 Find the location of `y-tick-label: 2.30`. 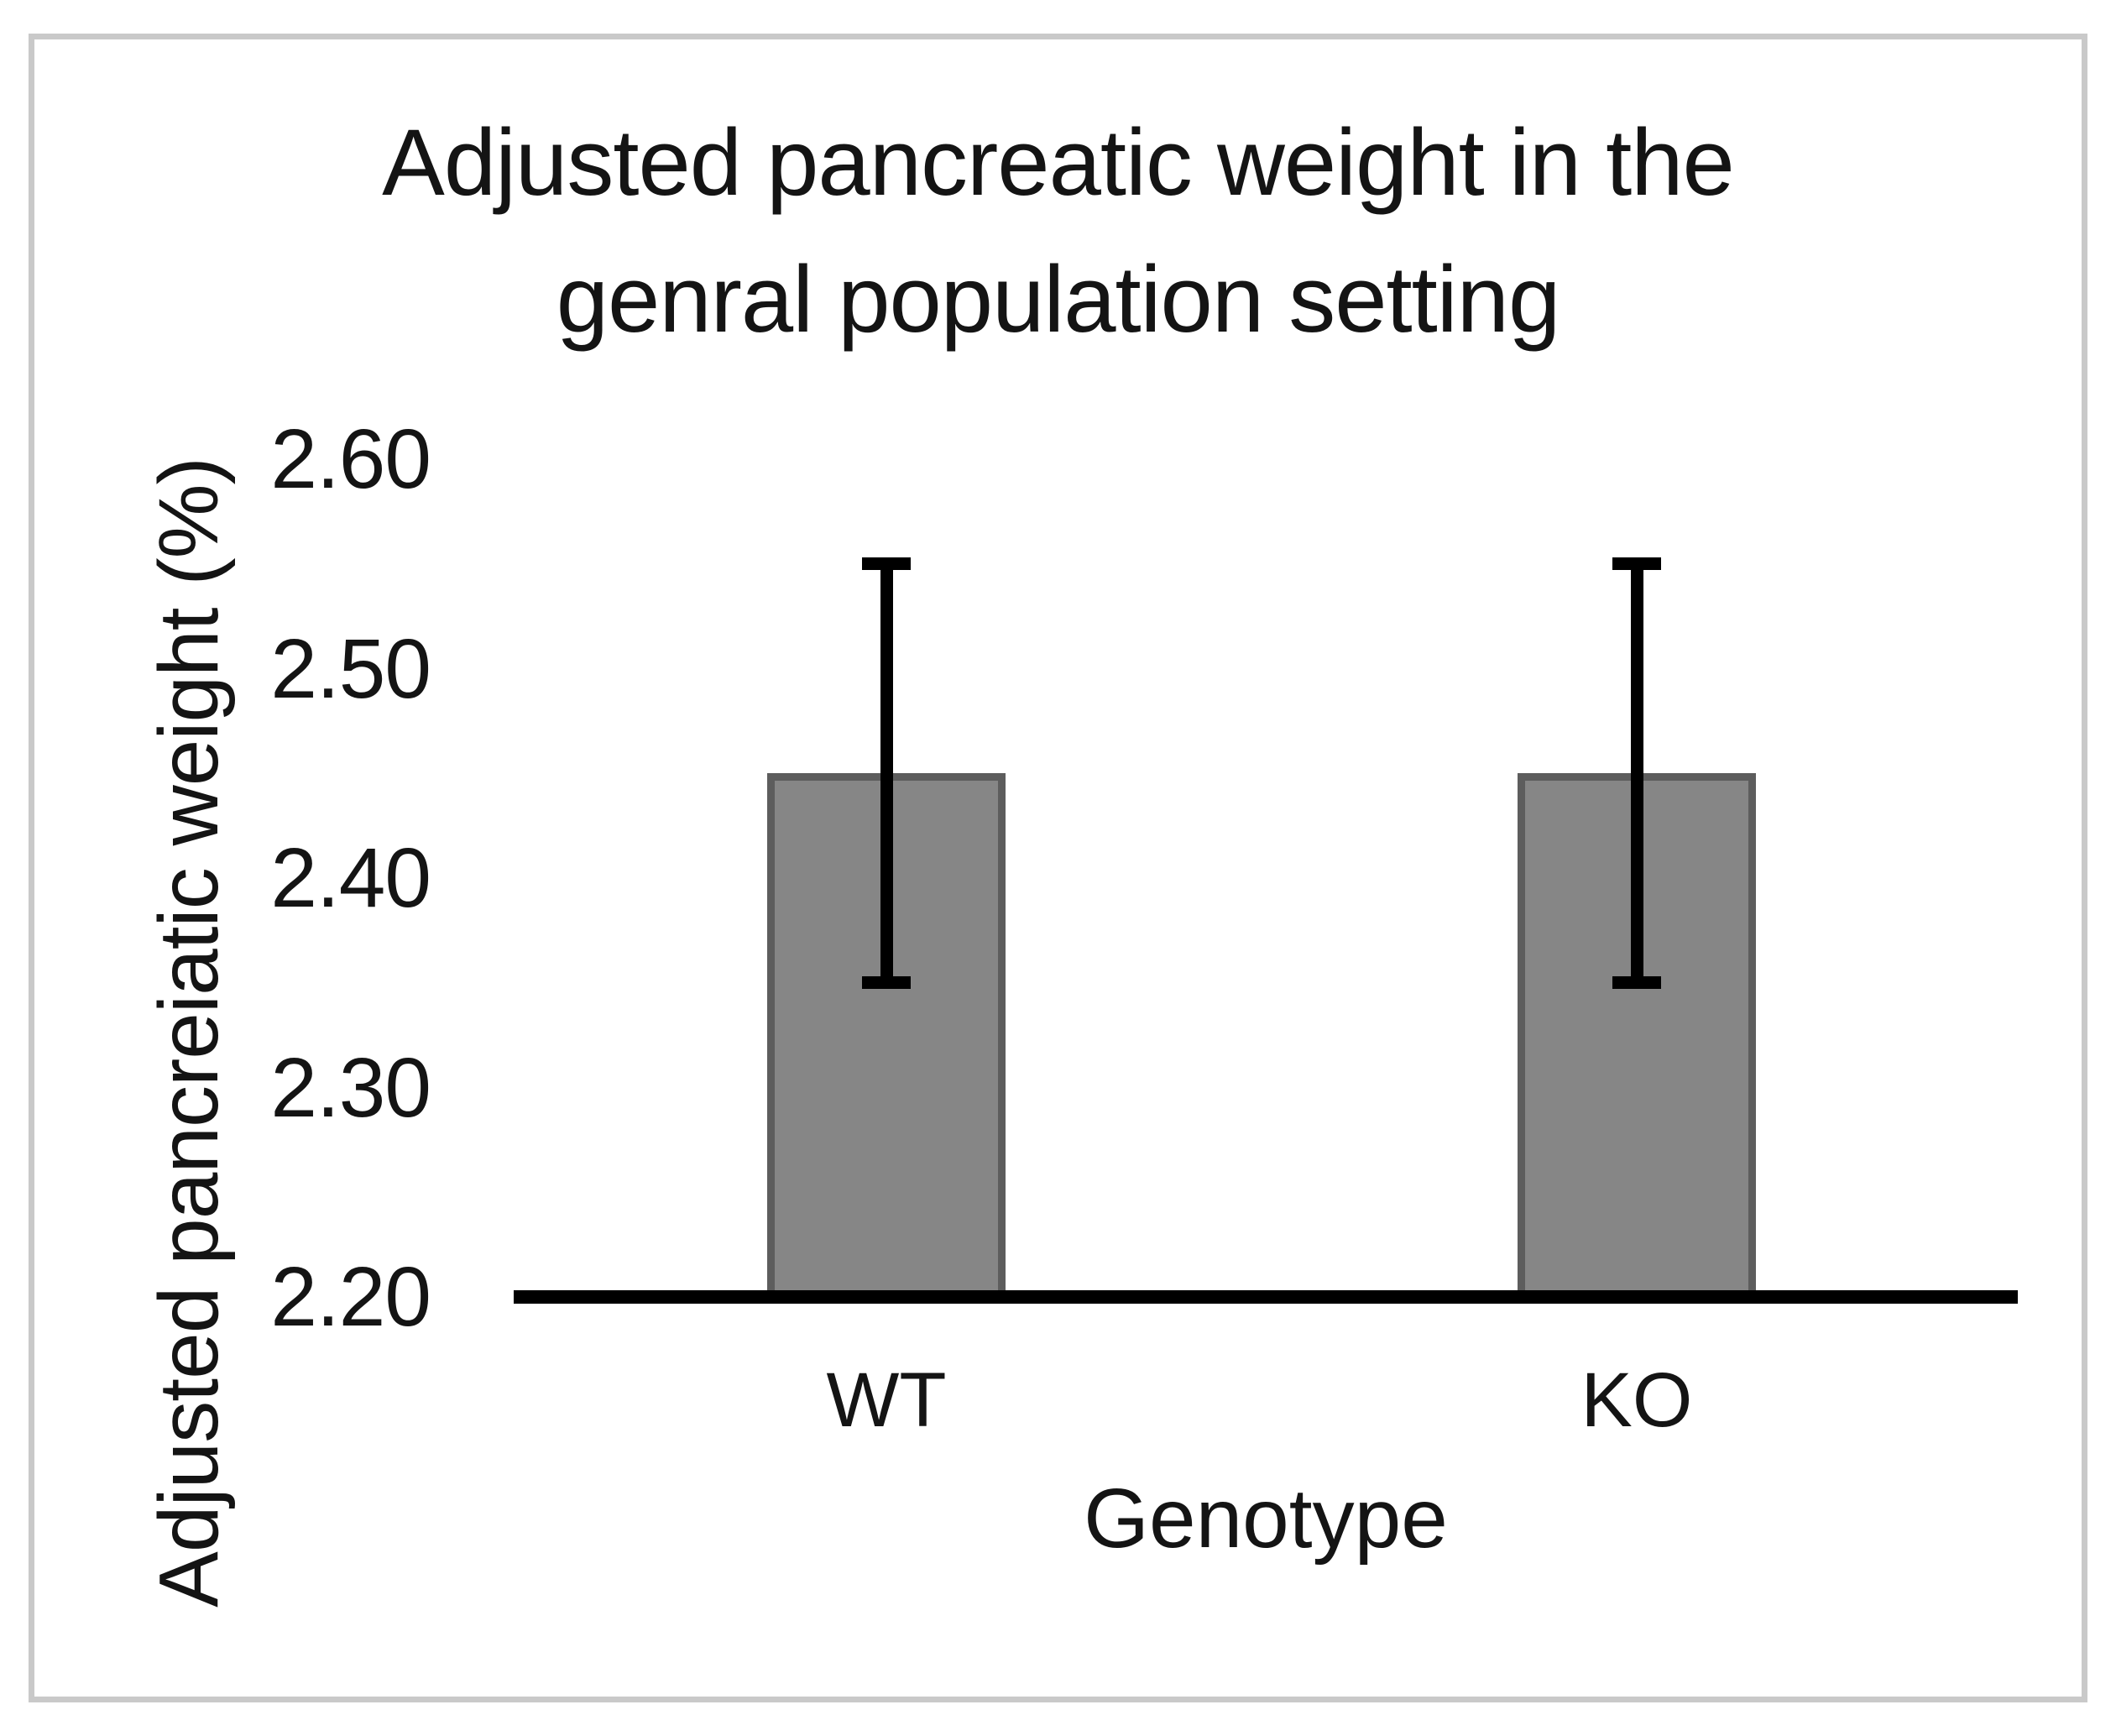

y-tick-label: 2.30 is located at coordinates (351, 1087).